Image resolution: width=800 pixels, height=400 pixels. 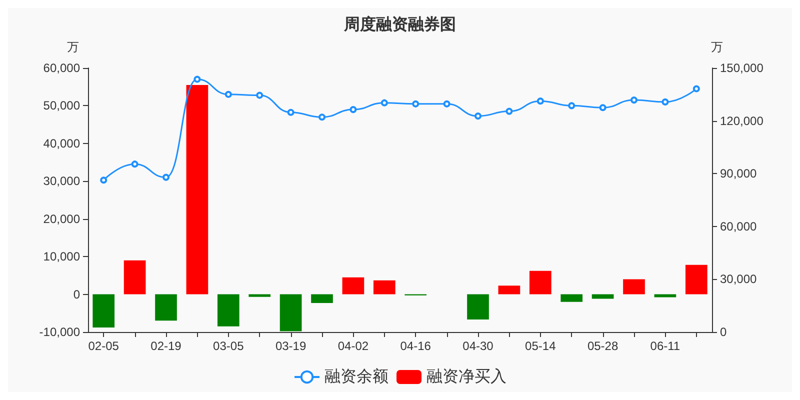 I want to click on x-tick-label: 05-14, so click(x=540, y=346).